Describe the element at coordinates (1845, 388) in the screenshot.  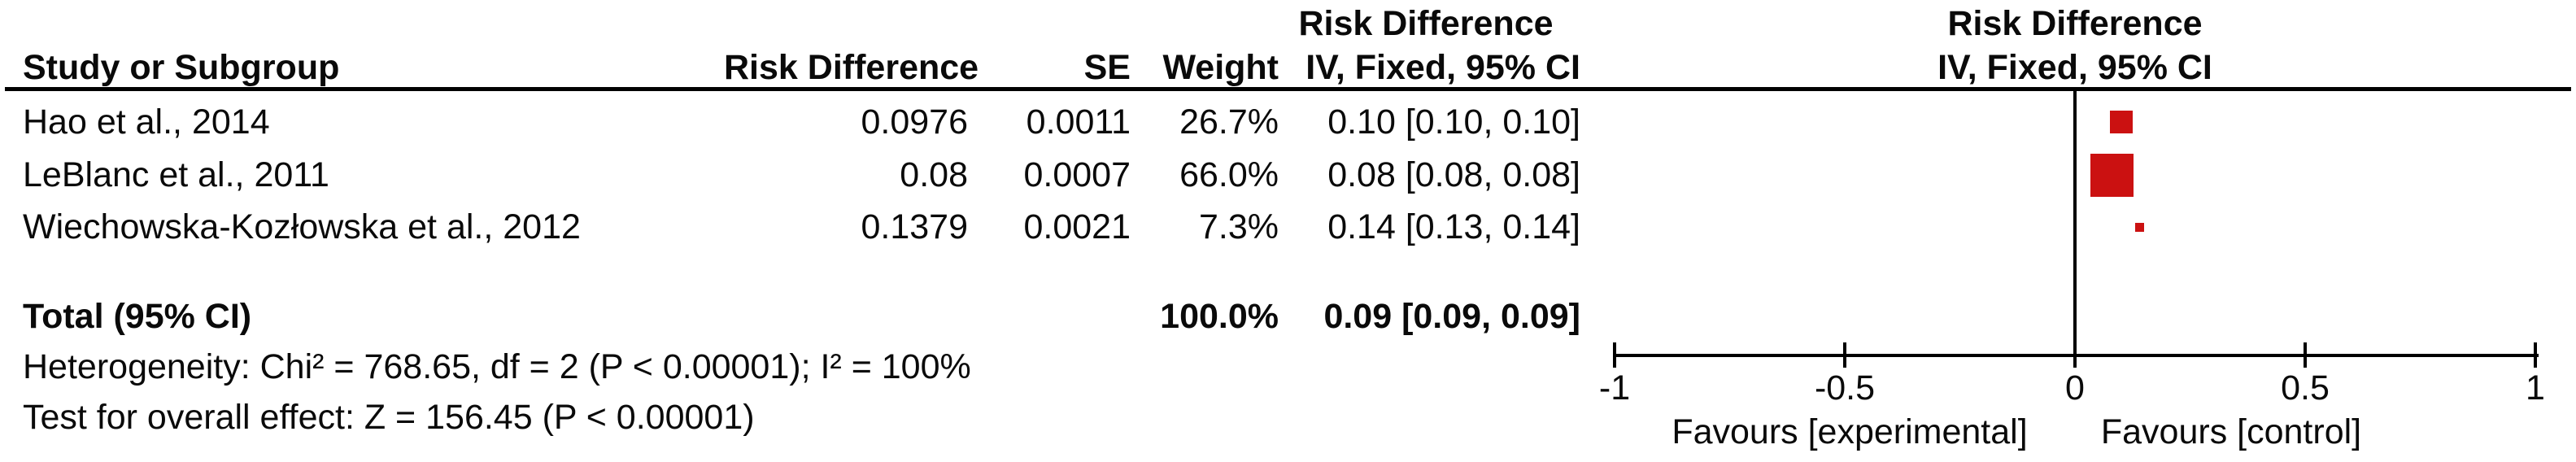
I see `x-axis-tick-label: -0.5` at that location.